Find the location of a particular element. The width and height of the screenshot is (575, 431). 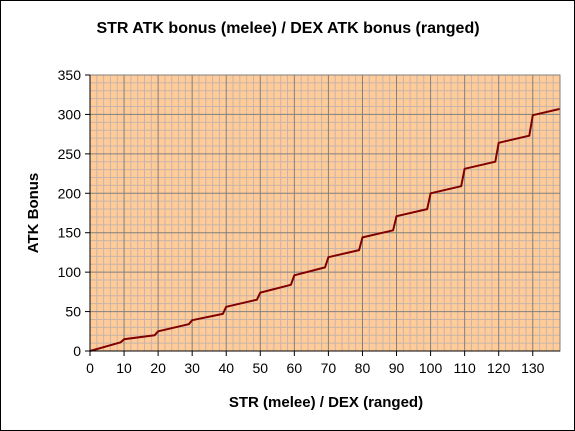

x-tick-label: 110 is located at coordinates (464, 368).